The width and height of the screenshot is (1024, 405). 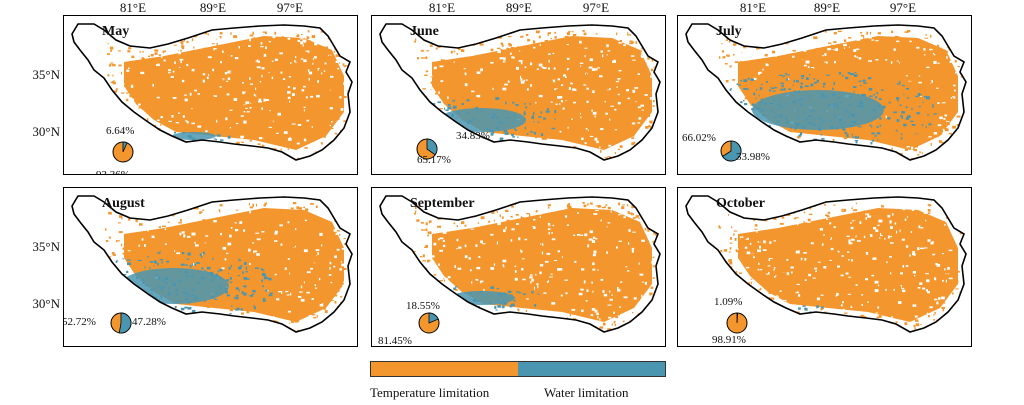 I want to click on lat-tick-35-row2: 35°N, so click(x=46, y=246).